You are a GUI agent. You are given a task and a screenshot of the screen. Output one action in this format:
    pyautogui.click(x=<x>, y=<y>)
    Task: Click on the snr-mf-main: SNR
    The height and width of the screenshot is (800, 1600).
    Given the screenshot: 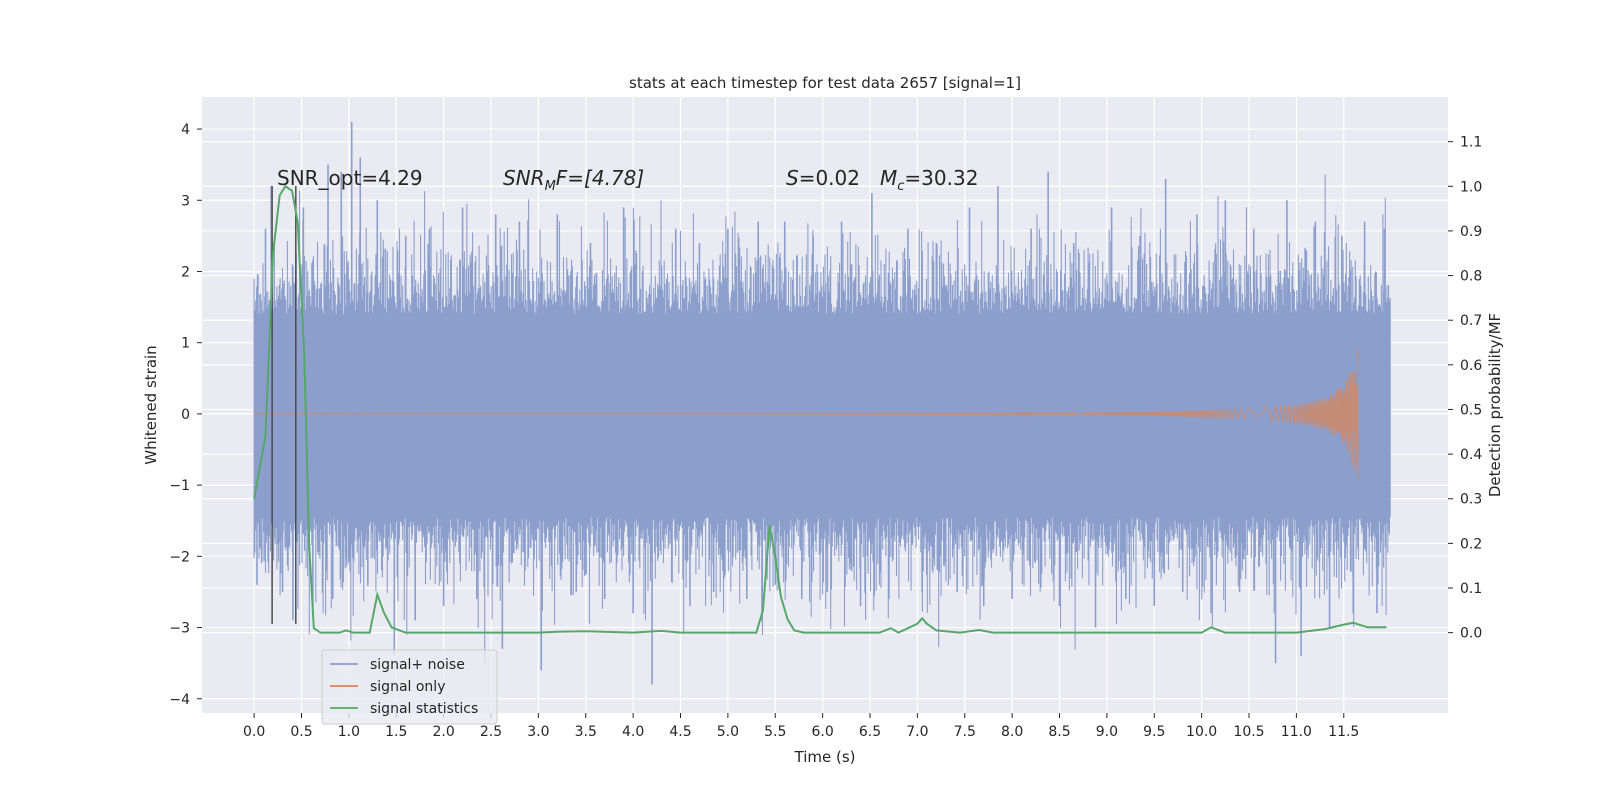 What is the action you would take?
    pyautogui.click(x=524, y=178)
    